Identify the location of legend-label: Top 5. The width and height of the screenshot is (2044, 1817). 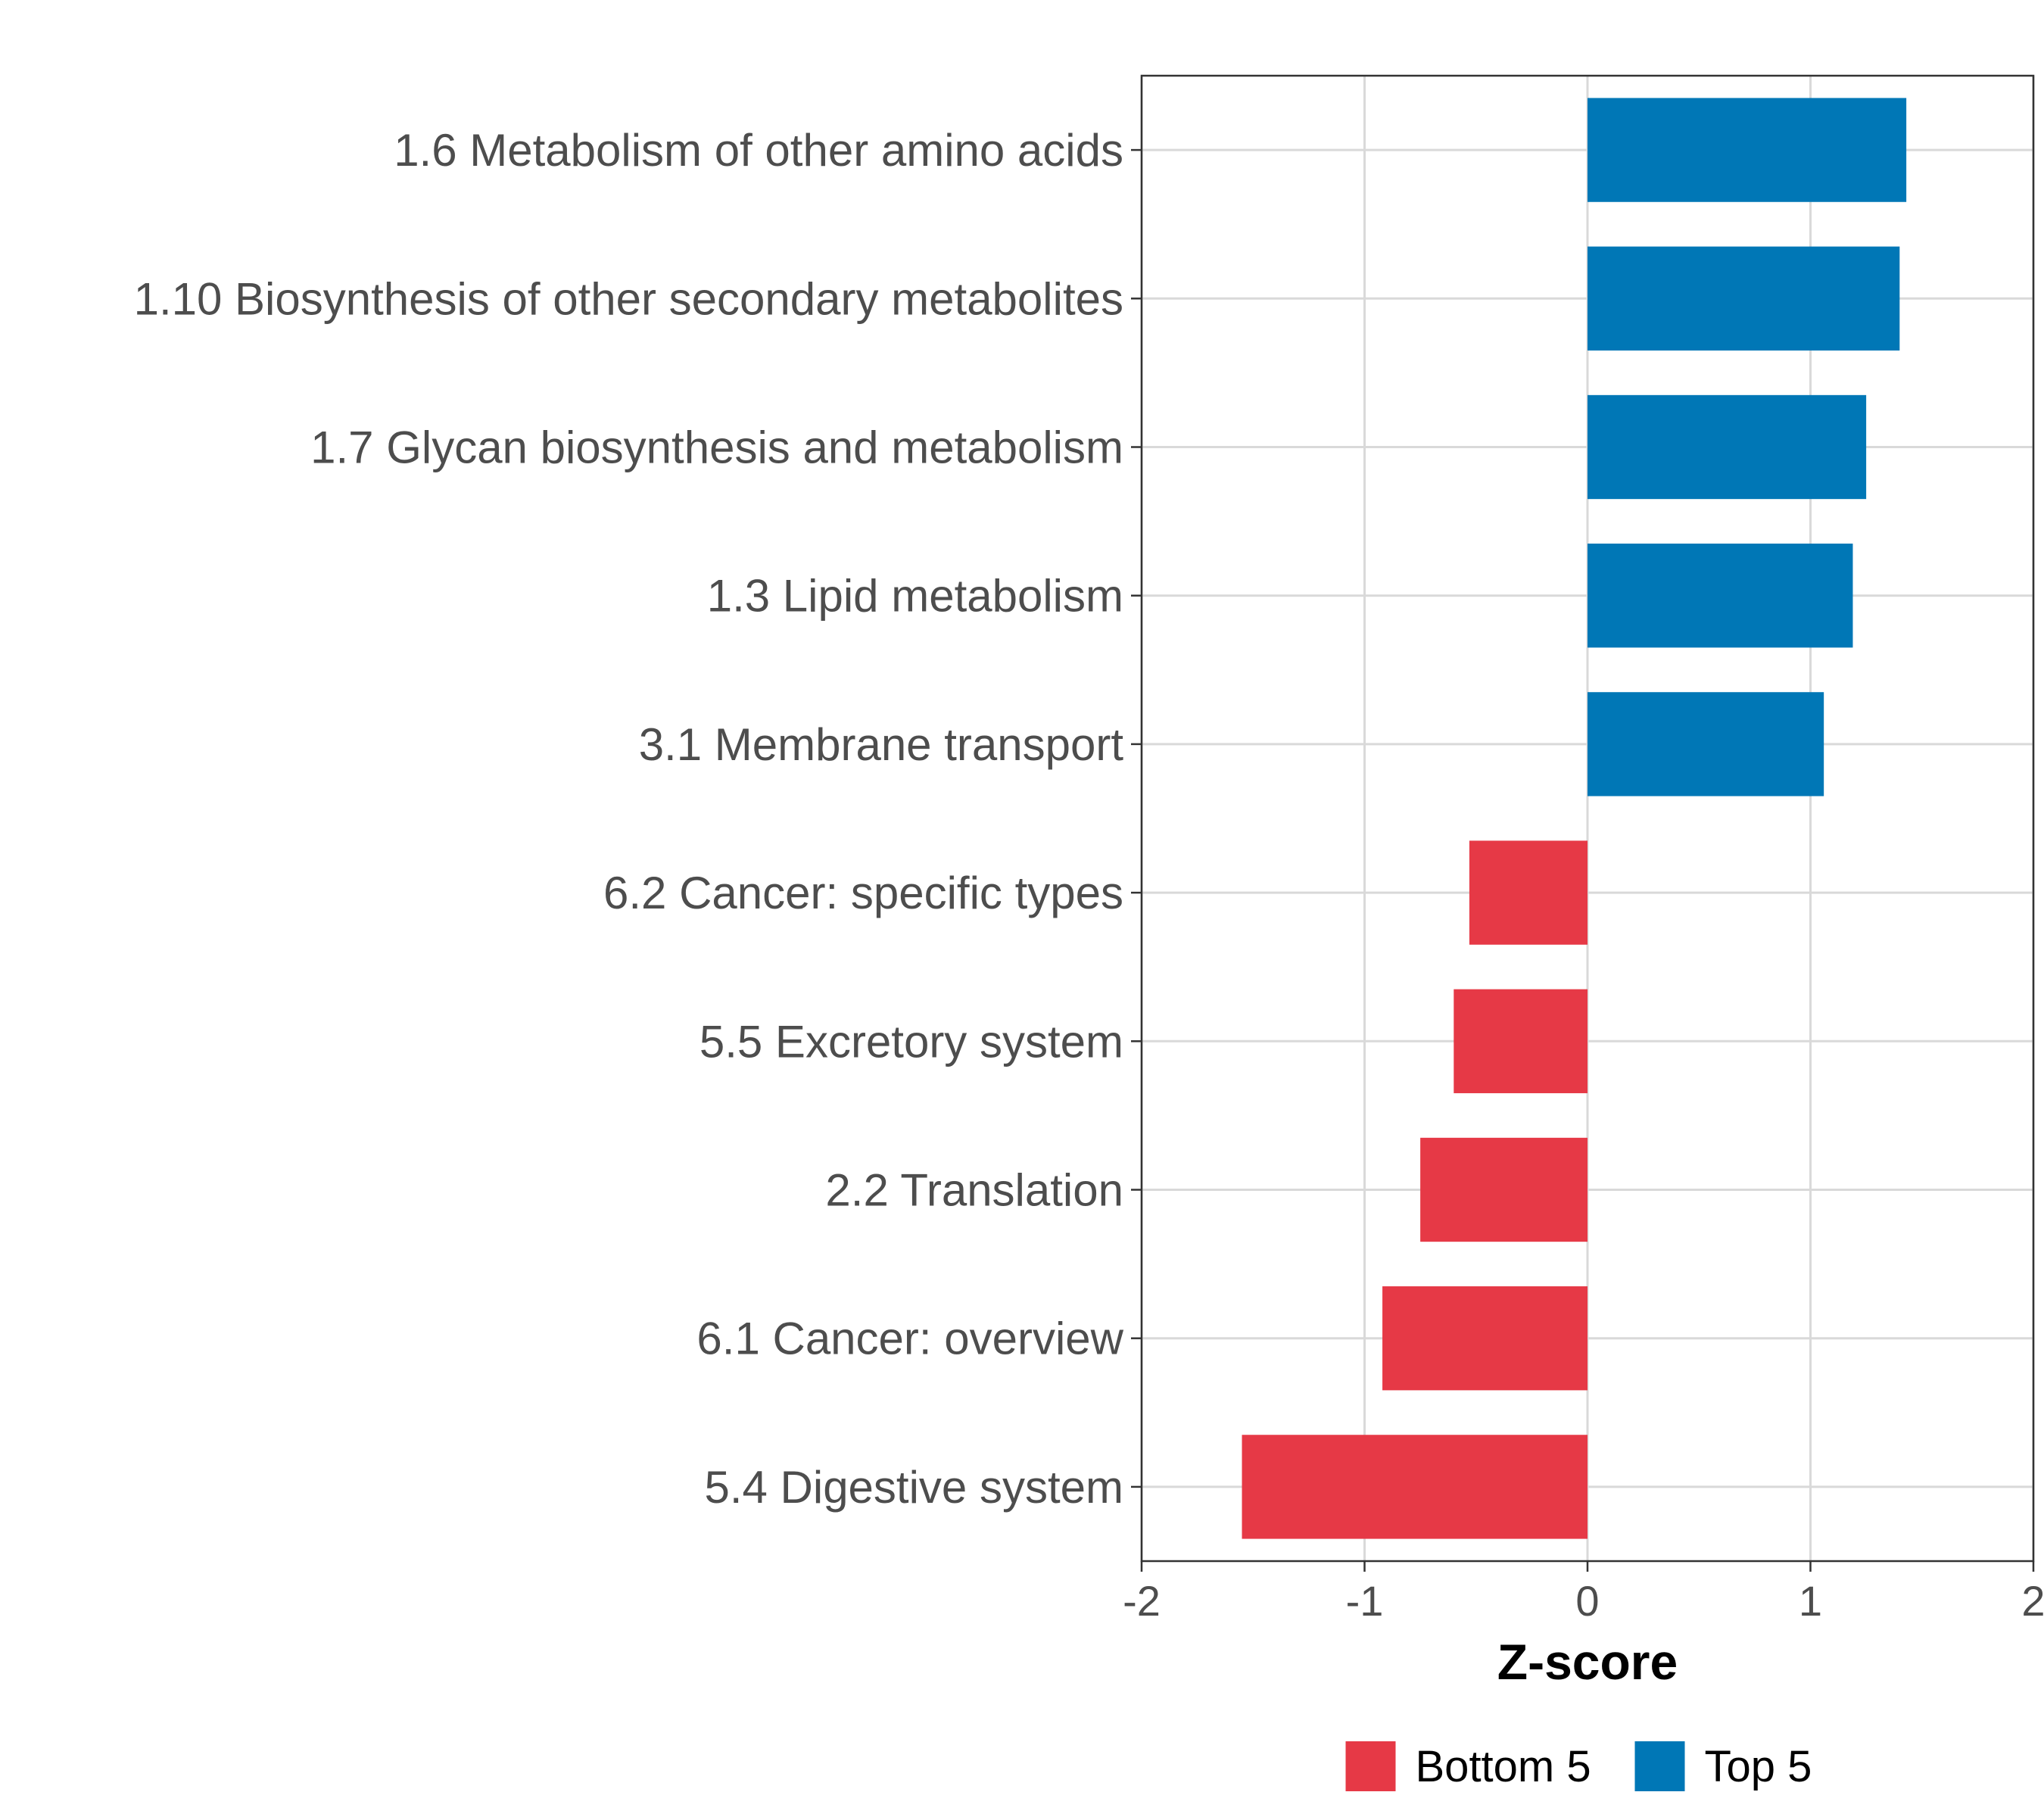
(1758, 1766).